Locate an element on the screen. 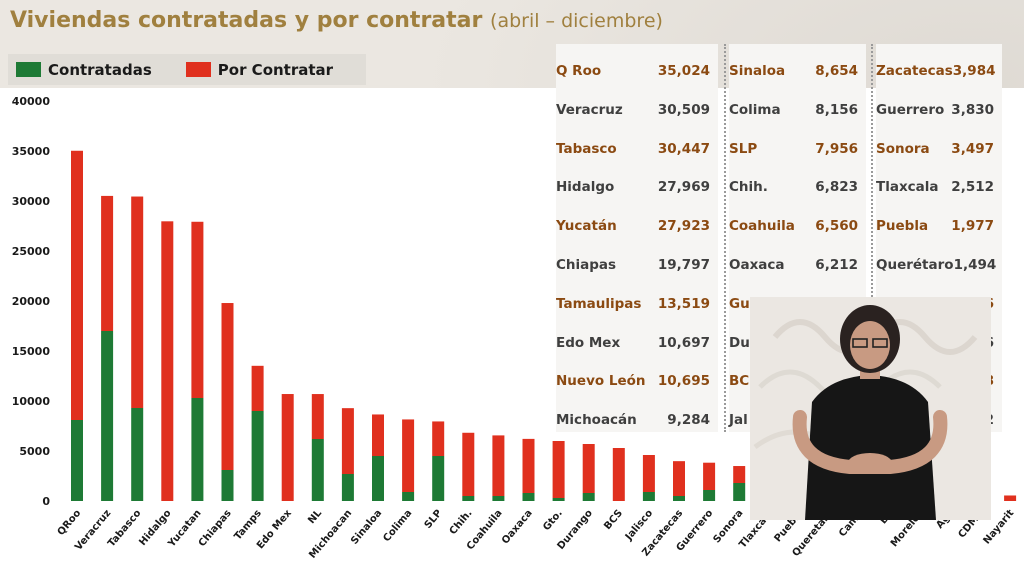 The width and height of the screenshot is (1024, 570). state-total: 10,697 is located at coordinates (683, 342).